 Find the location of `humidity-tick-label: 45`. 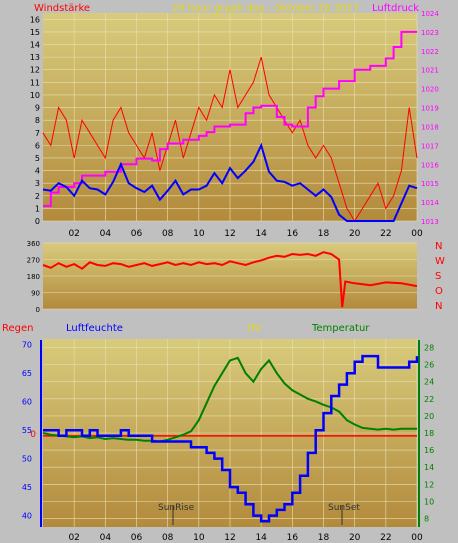

humidity-tick-label: 45 is located at coordinates (27, 487).